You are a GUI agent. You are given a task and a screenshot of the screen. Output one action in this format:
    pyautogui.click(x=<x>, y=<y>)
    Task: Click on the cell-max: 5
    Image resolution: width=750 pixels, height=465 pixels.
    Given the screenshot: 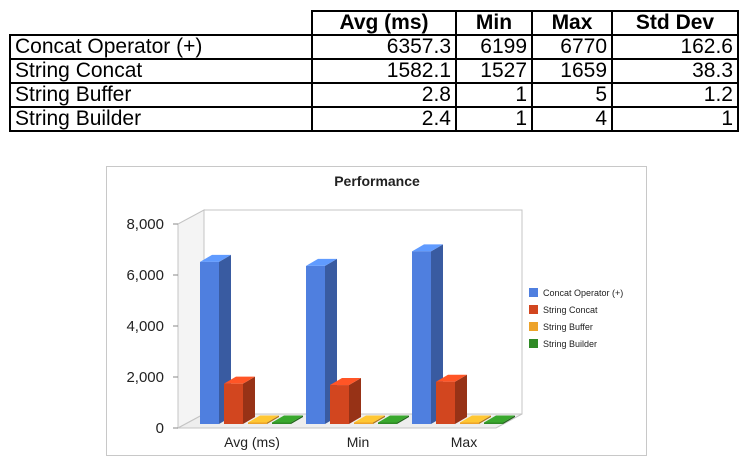 What is the action you would take?
    pyautogui.click(x=572, y=95)
    